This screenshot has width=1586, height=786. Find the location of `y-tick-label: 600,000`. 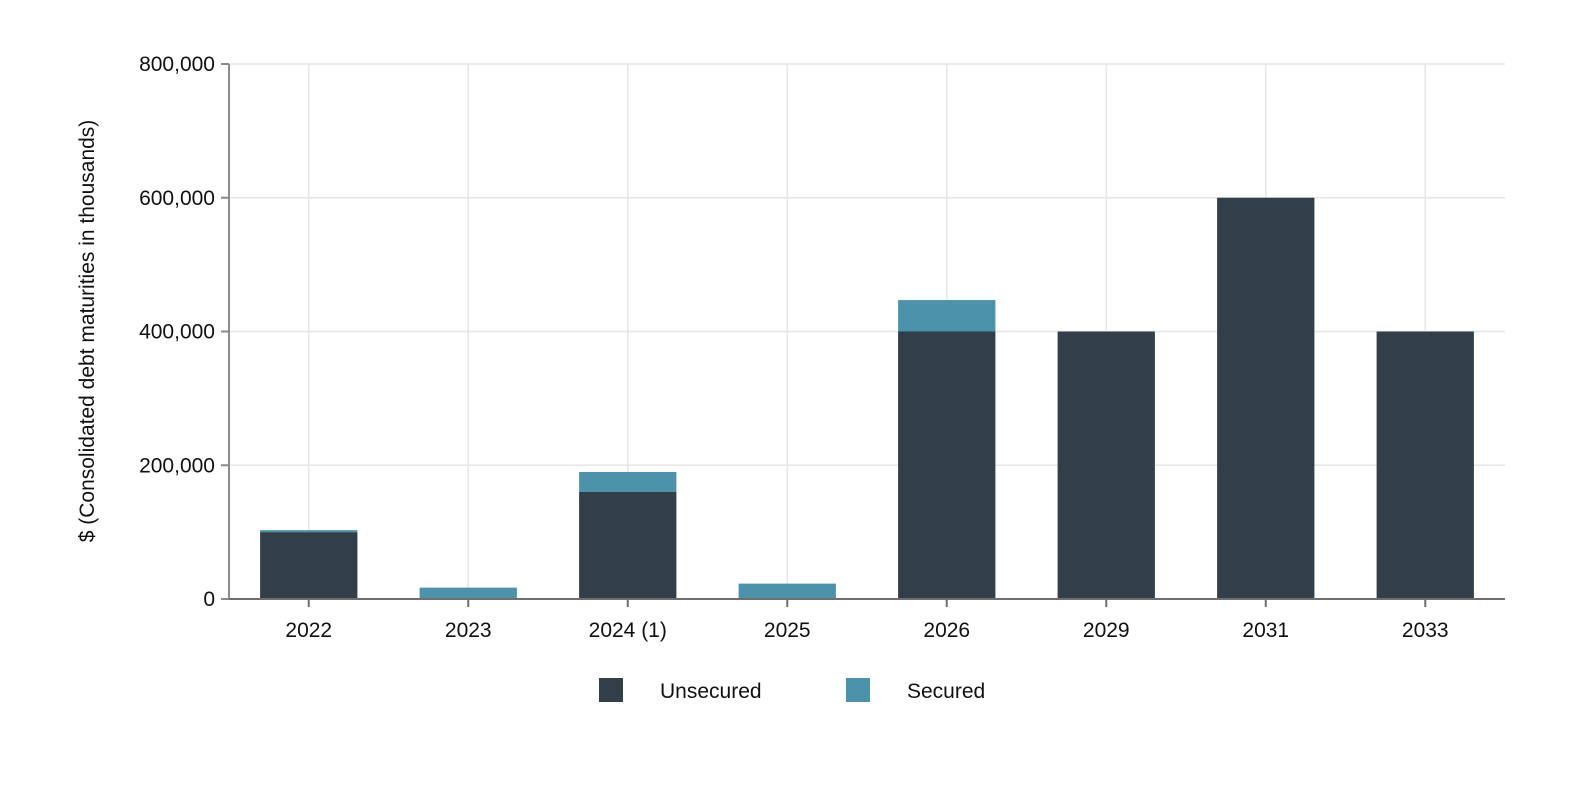

y-tick-label: 600,000 is located at coordinates (177, 198).